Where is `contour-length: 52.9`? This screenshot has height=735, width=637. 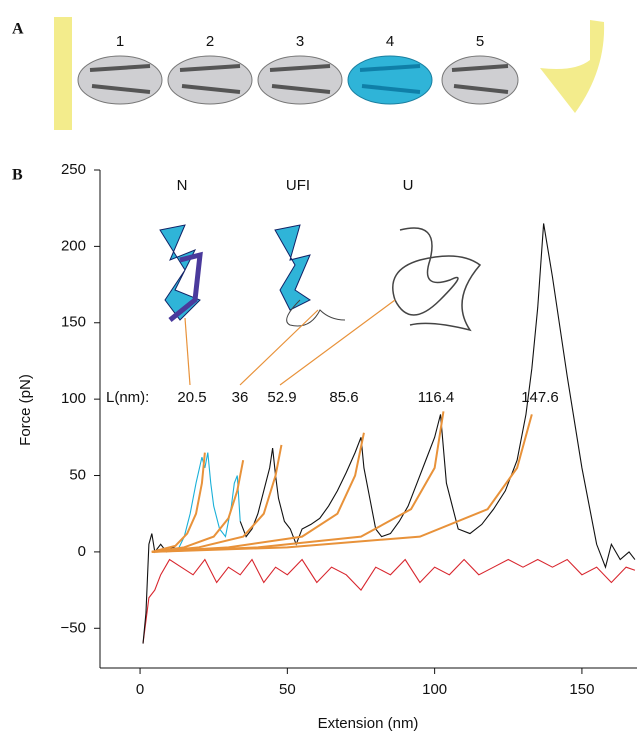
contour-length: 52.9 is located at coordinates (281, 397).